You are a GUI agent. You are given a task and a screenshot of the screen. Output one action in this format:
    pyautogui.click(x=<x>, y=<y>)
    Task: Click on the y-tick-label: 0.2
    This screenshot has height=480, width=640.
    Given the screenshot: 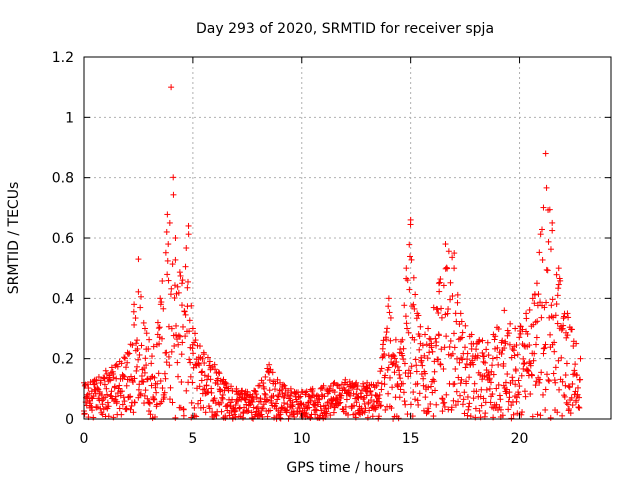 What is the action you would take?
    pyautogui.click(x=63, y=360)
    